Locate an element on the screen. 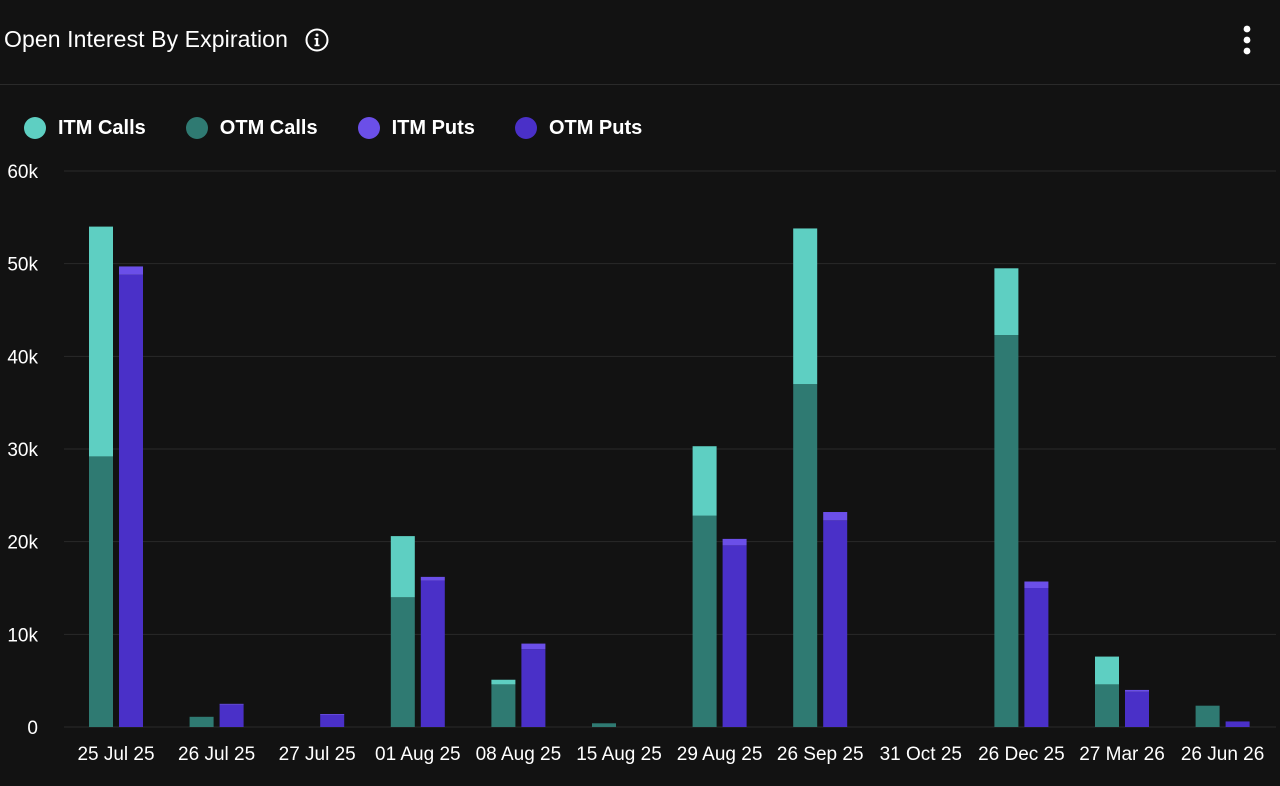 This screenshot has width=1280, height=786. legend-swatch-otm-calls is located at coordinates (196, 128).